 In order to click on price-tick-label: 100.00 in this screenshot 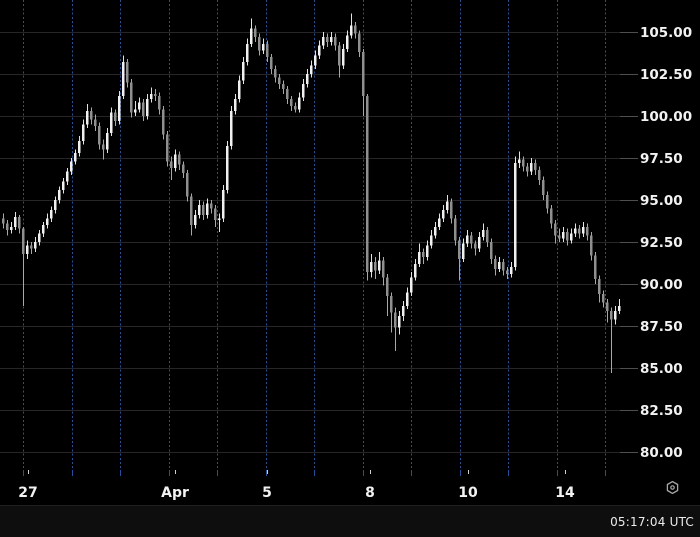, I will do `click(666, 117)`.